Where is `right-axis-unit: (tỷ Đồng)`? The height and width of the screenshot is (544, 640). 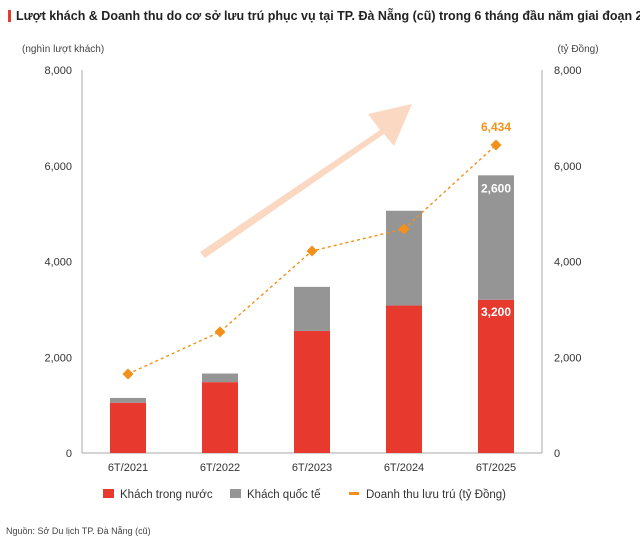 right-axis-unit: (tỷ Đồng) is located at coordinates (577, 49).